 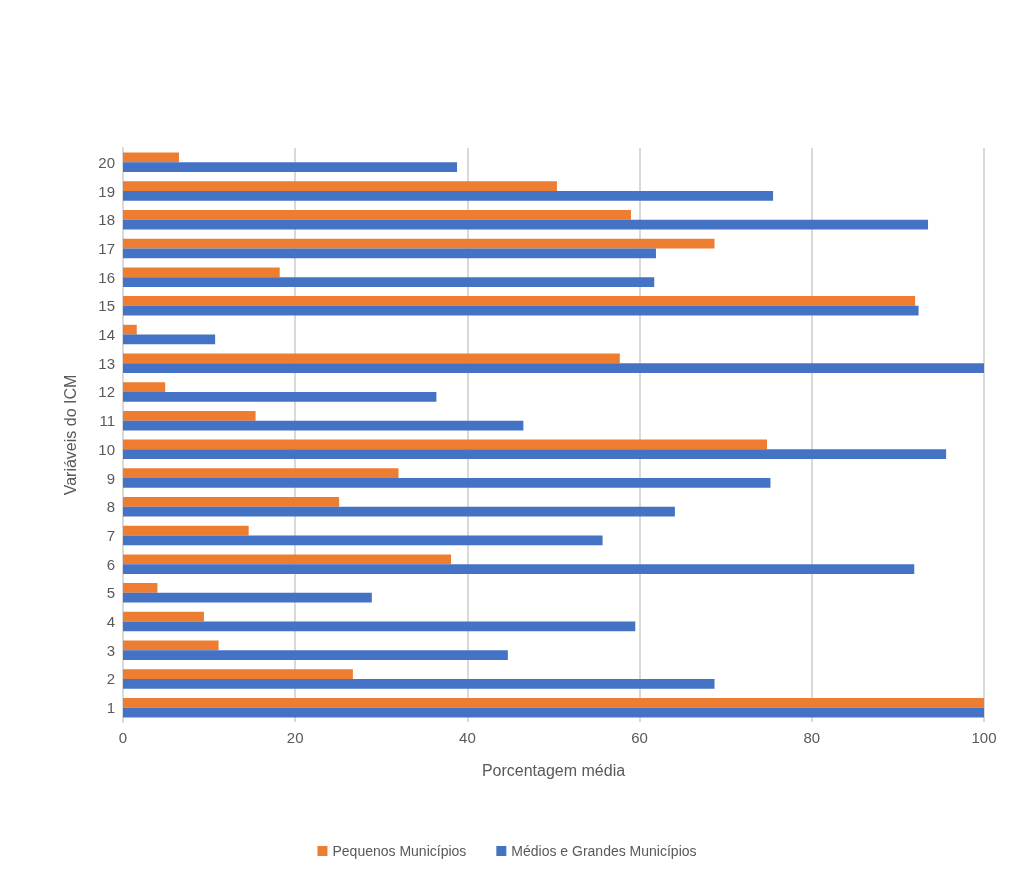 What do you see at coordinates (106, 449) in the screenshot?
I see `y-tick-label: 10` at bounding box center [106, 449].